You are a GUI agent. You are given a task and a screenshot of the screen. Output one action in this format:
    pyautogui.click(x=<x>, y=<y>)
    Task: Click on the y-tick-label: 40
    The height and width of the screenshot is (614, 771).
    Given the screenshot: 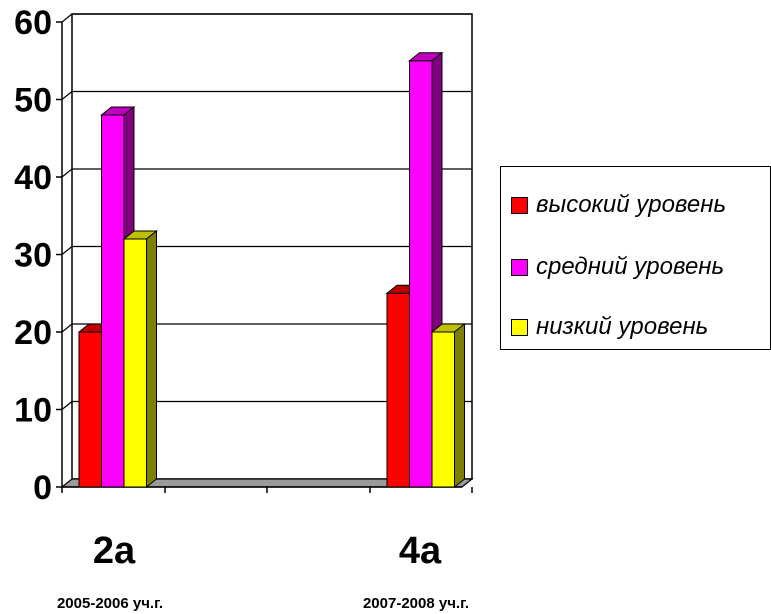 What is the action you would take?
    pyautogui.click(x=33, y=178)
    